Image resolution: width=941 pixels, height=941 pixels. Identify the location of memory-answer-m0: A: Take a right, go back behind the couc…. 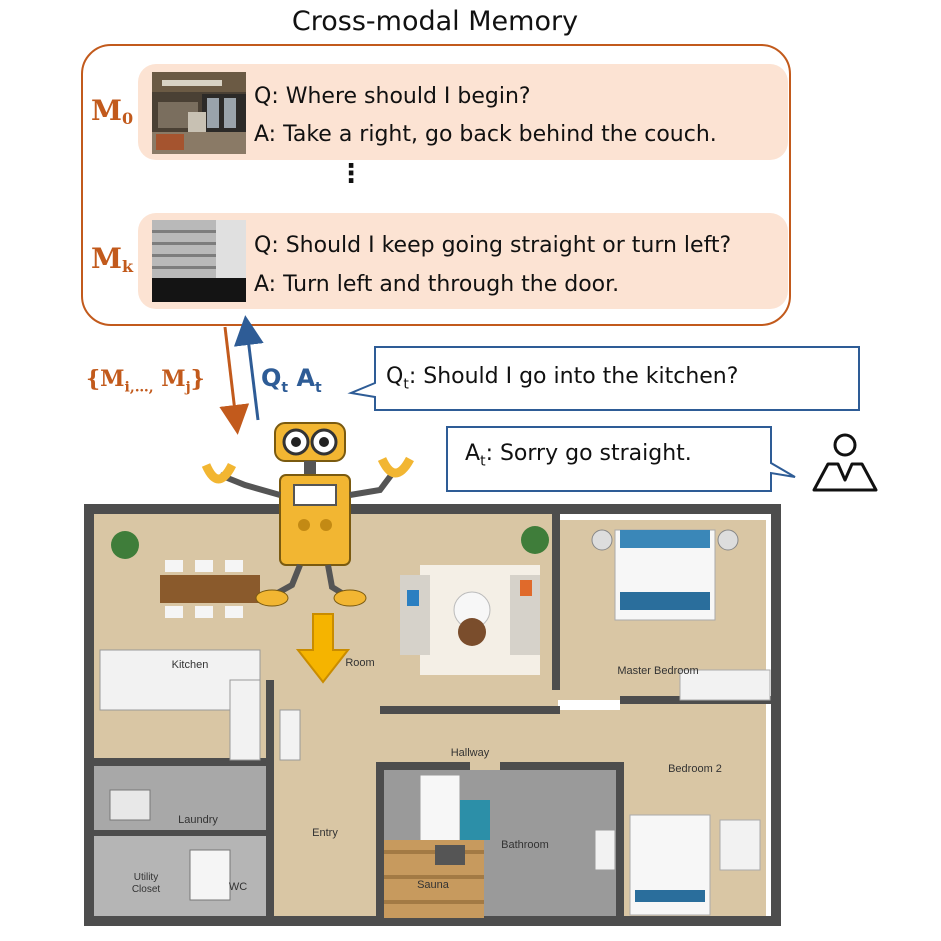
(485, 134).